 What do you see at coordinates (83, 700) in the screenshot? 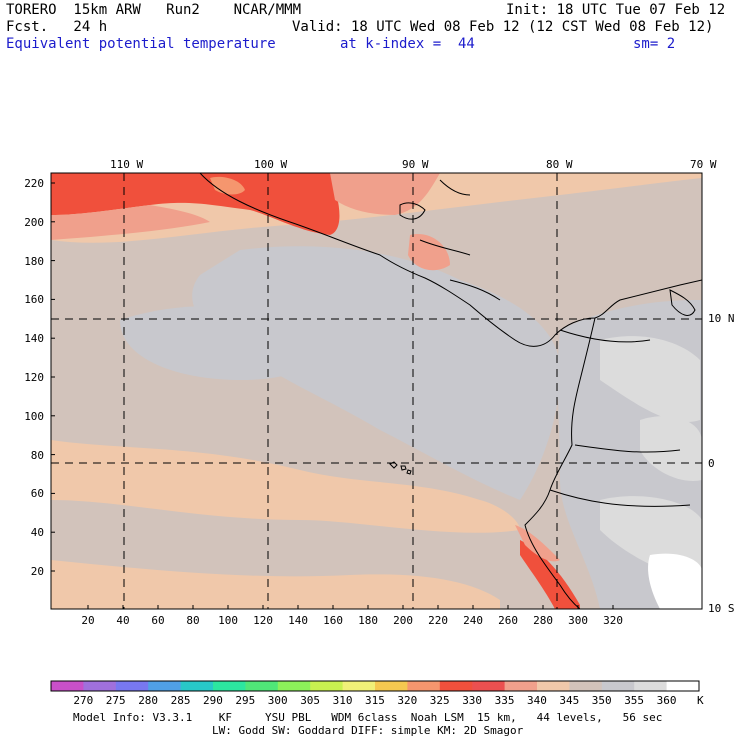
I see `legend-value-label: 270` at bounding box center [83, 700].